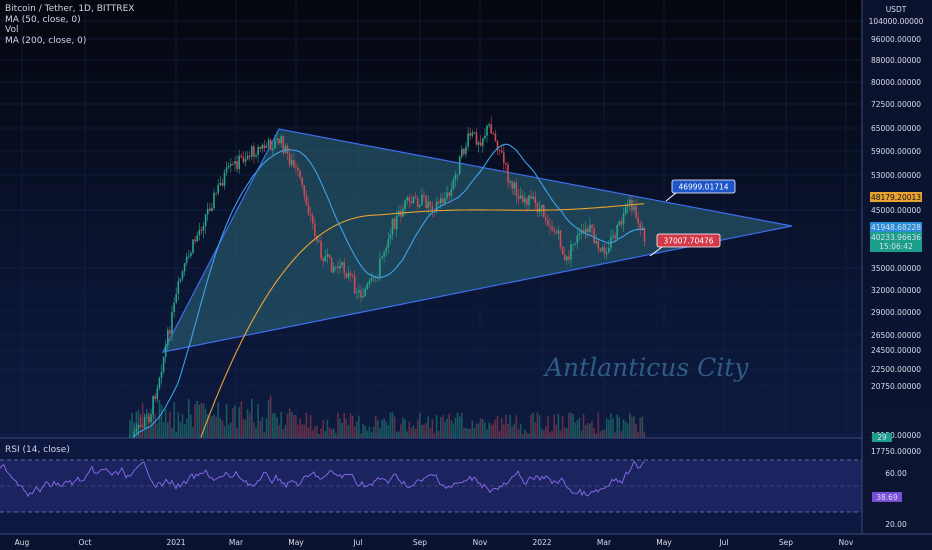  I want to click on time-tick: Nov, so click(846, 542).